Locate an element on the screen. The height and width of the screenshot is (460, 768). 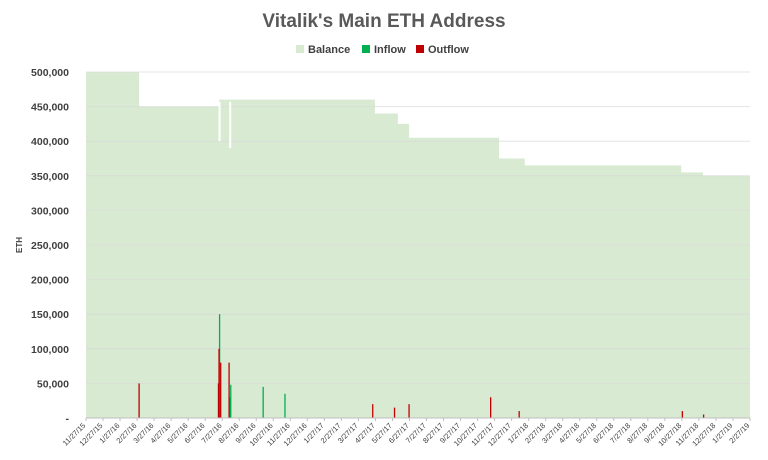
chart-title: Vitalik's Main ETH Address is located at coordinates (383, 21).